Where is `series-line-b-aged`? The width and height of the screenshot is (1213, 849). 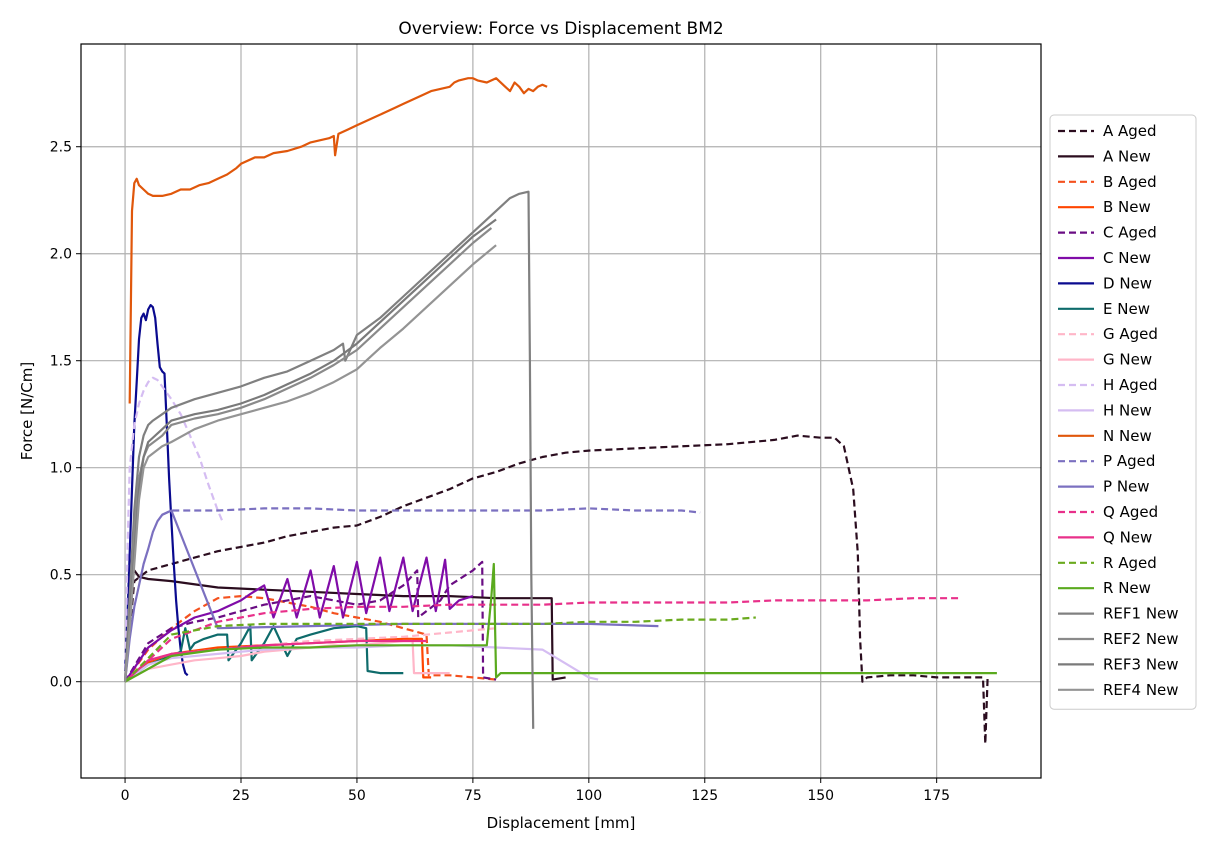
series-line-b-aged is located at coordinates (310, 638).